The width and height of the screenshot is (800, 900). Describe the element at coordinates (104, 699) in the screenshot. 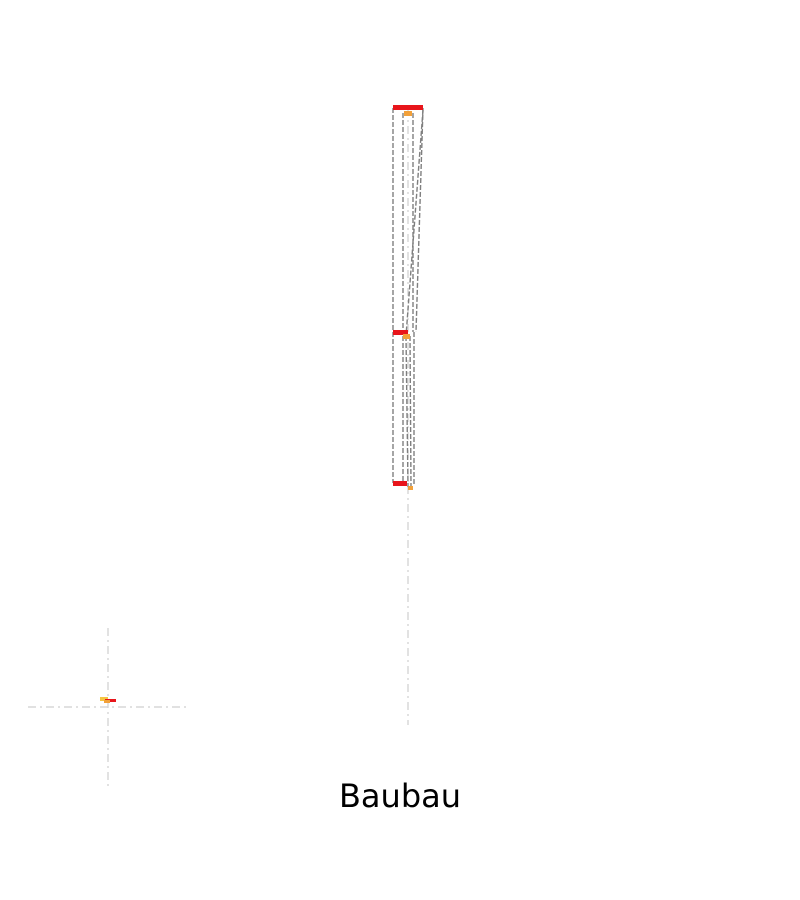

I see `reference-marker-yellow` at that location.